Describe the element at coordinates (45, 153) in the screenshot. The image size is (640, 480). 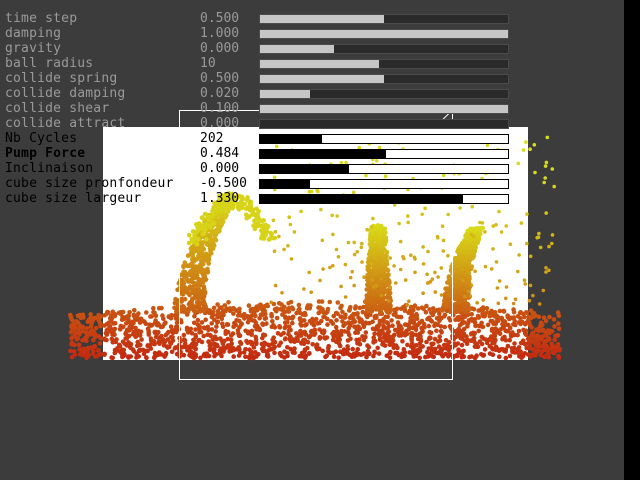
I see `param-label: Pump Force` at that location.